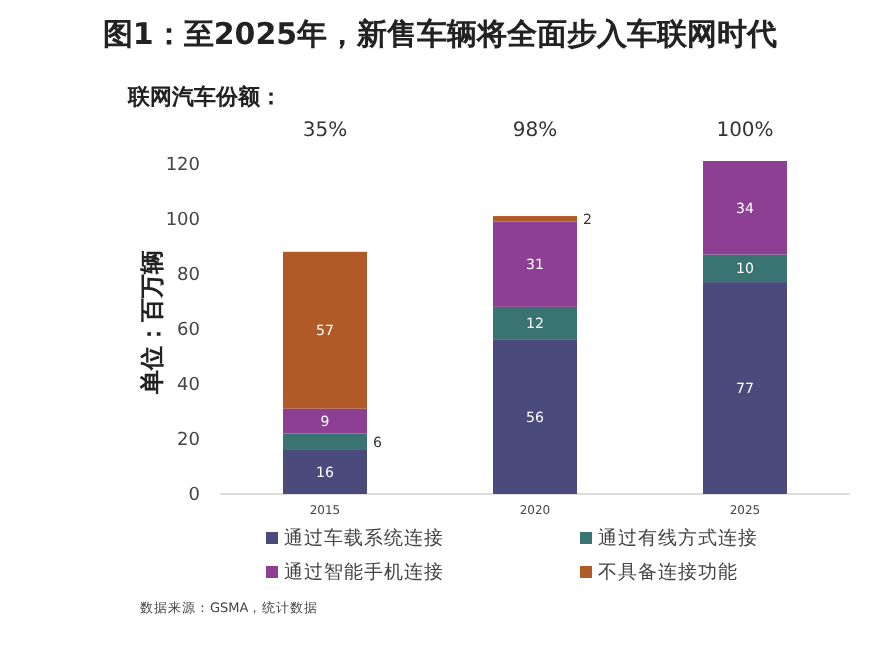 This screenshot has height=654, width=882. I want to click on legend-label: 通过智能手机连接, so click(364, 572).